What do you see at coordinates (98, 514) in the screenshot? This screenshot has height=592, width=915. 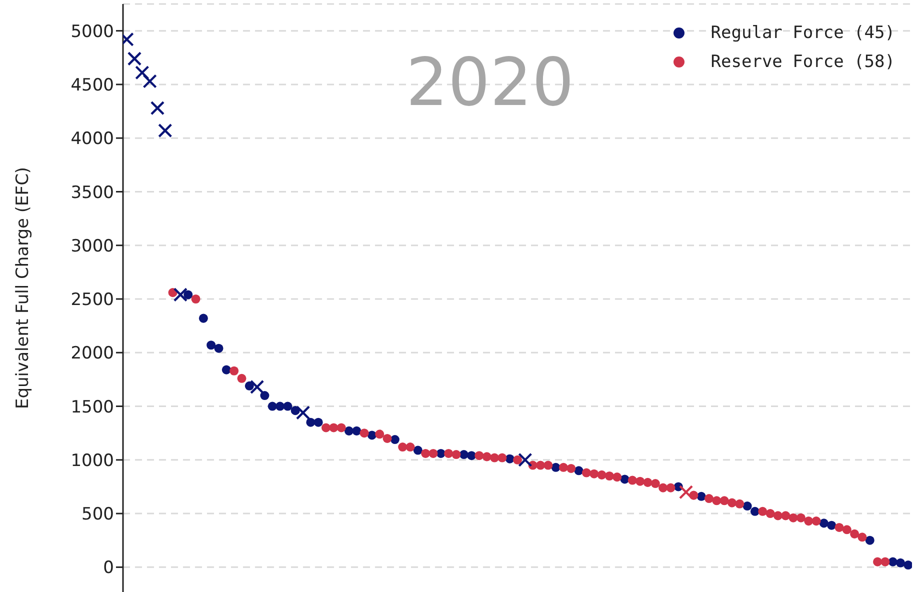 I see `y-tick-label: 500` at bounding box center [98, 514].